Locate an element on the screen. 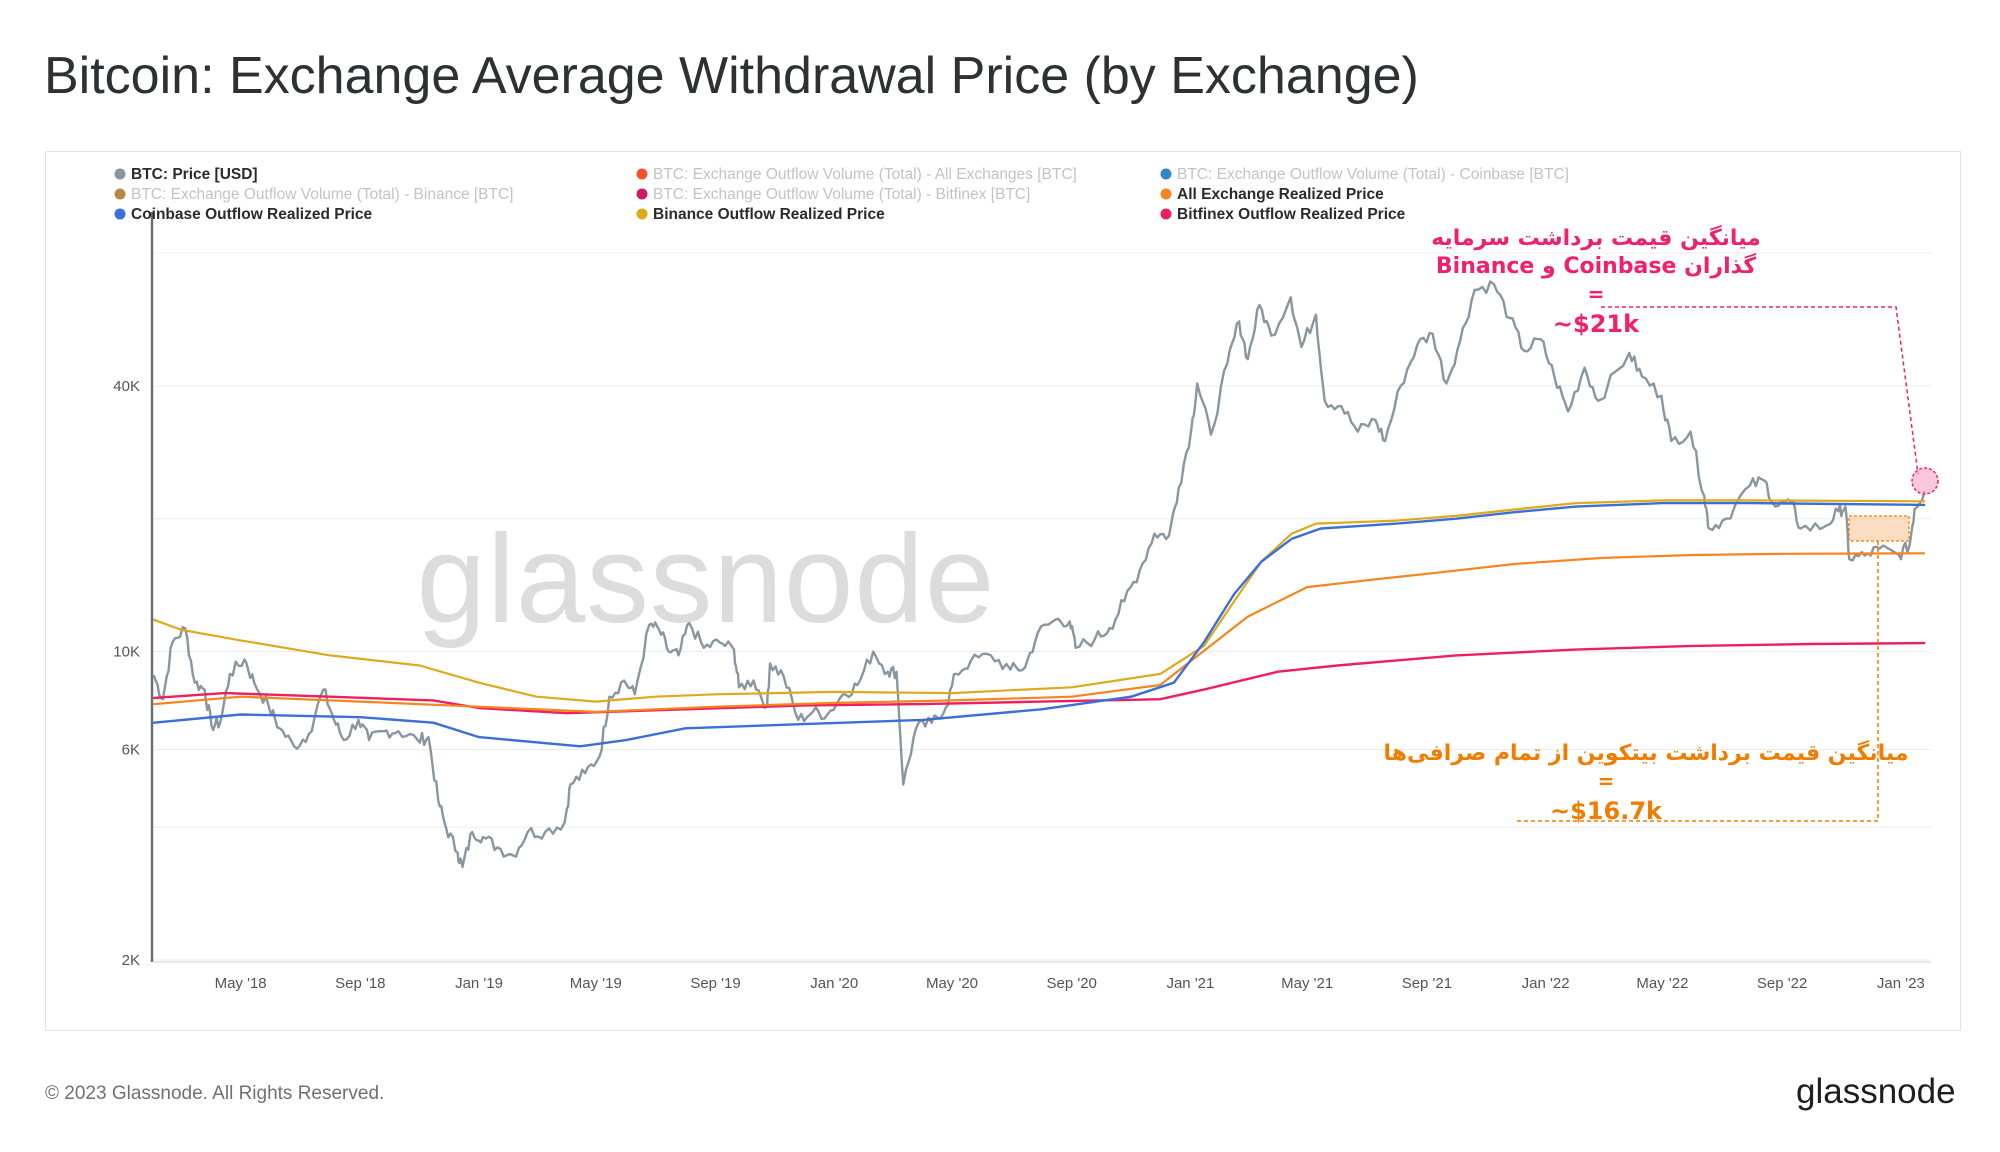 The height and width of the screenshot is (1152, 2000). legend-label: Binance Outflow Realized Price is located at coordinates (769, 214).